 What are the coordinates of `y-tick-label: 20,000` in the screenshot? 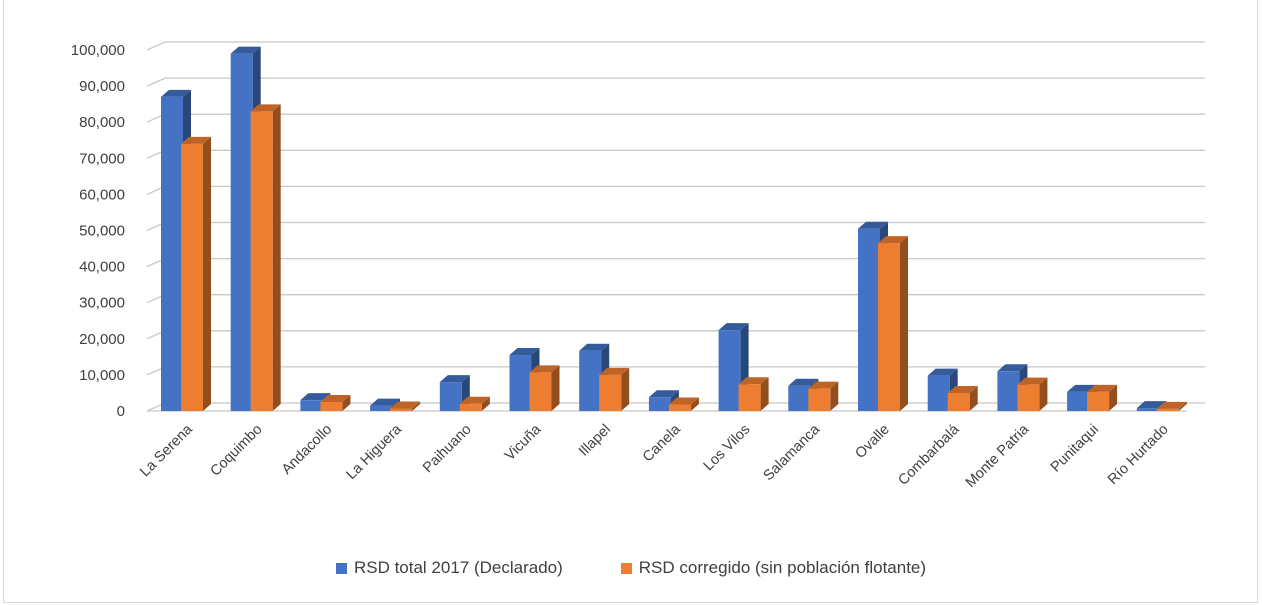 It's located at (102, 339).